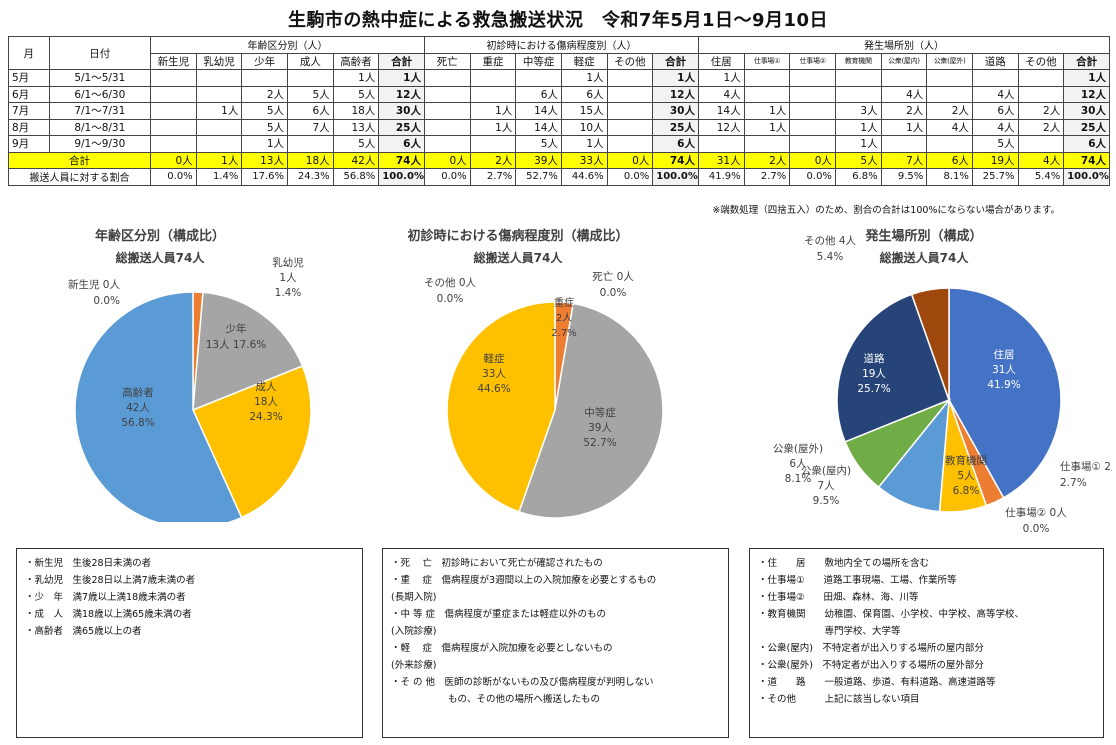 This screenshot has height=745, width=1116. Describe the element at coordinates (416, 563) in the screenshot. I see `definition-term: ・死 亡` at that location.